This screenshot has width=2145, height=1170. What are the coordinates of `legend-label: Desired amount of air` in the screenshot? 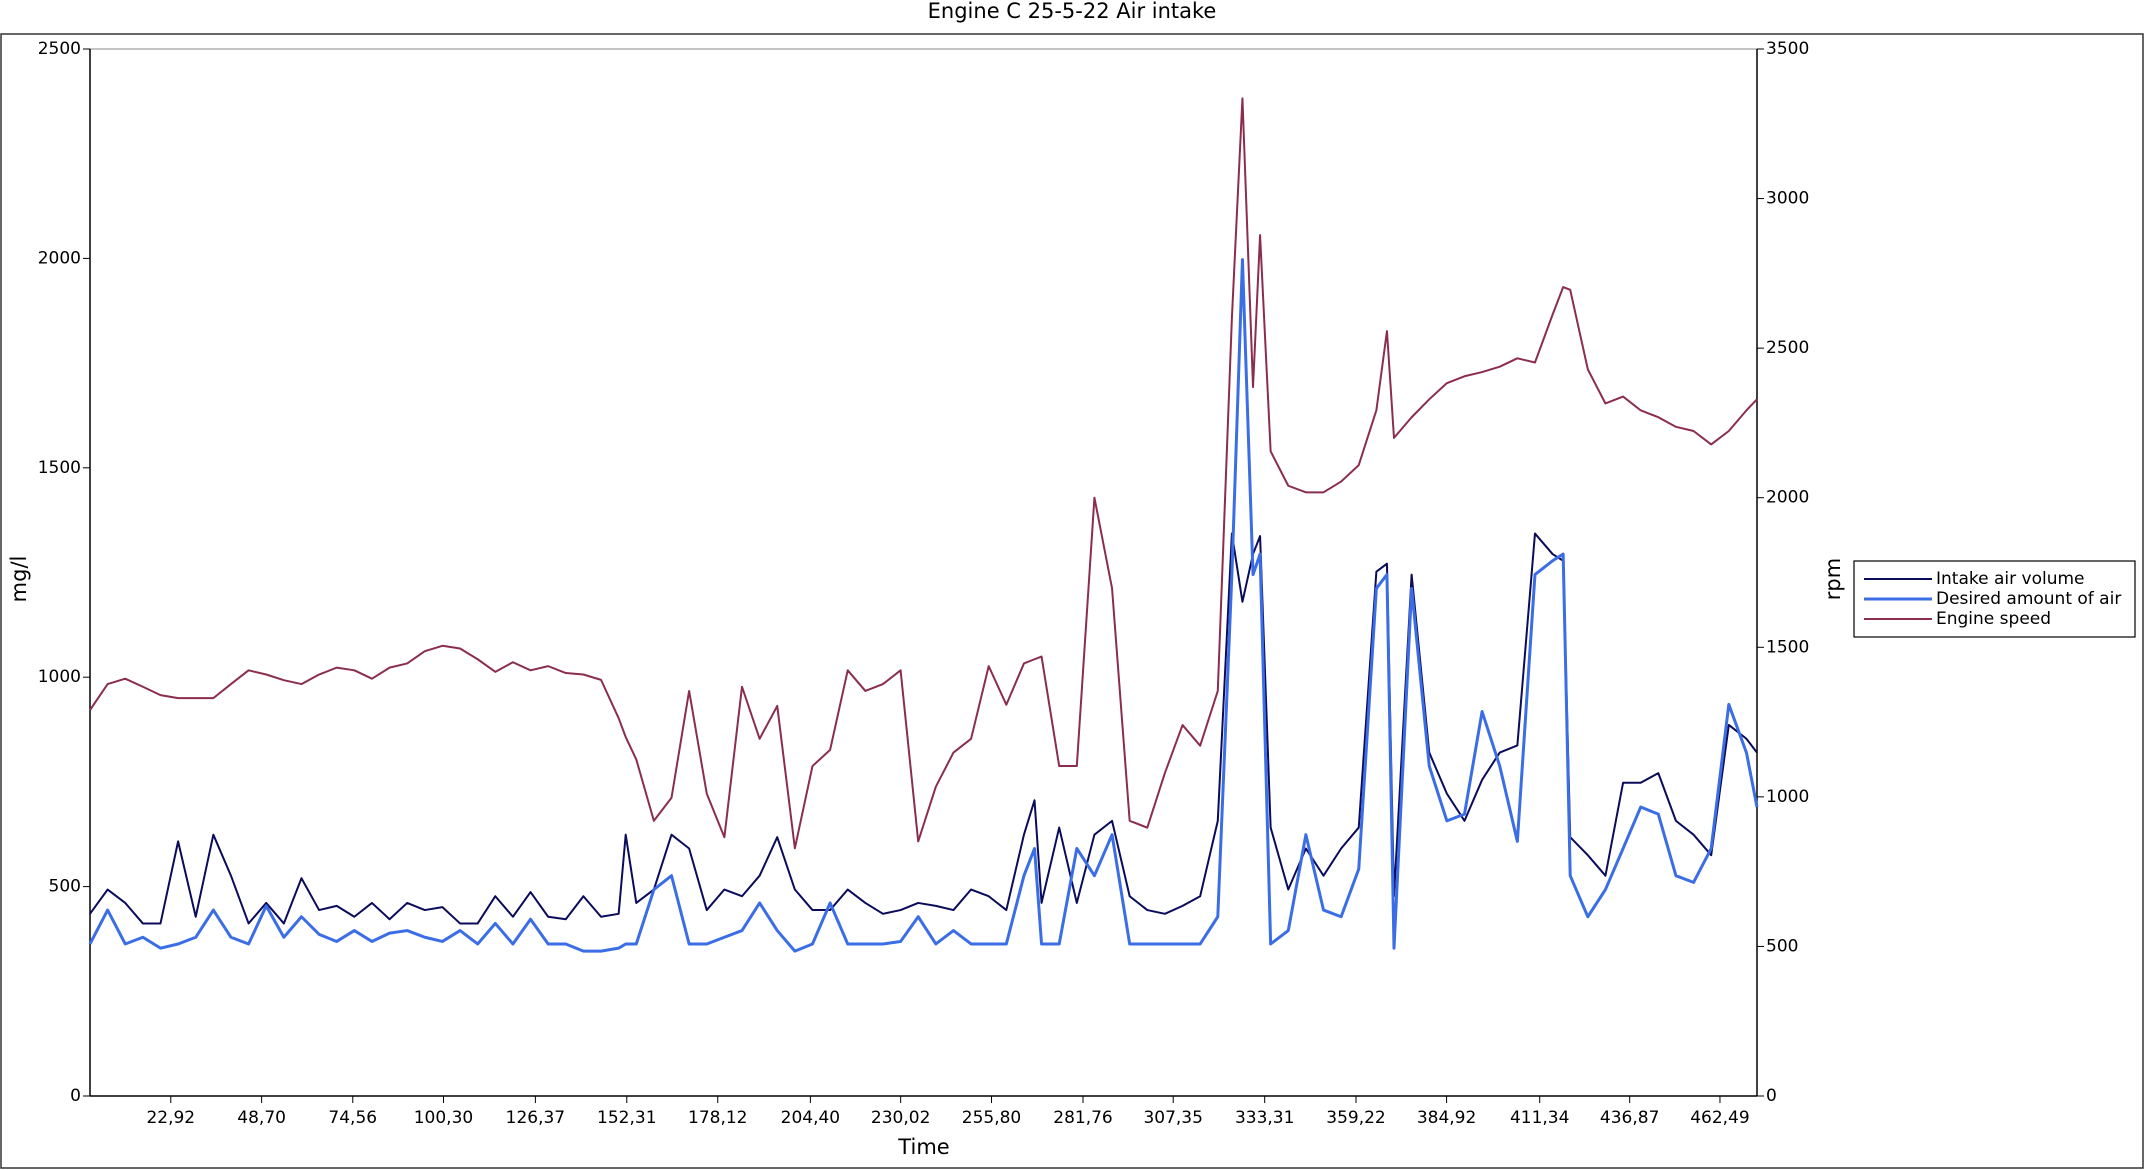 It's located at (2028, 599).